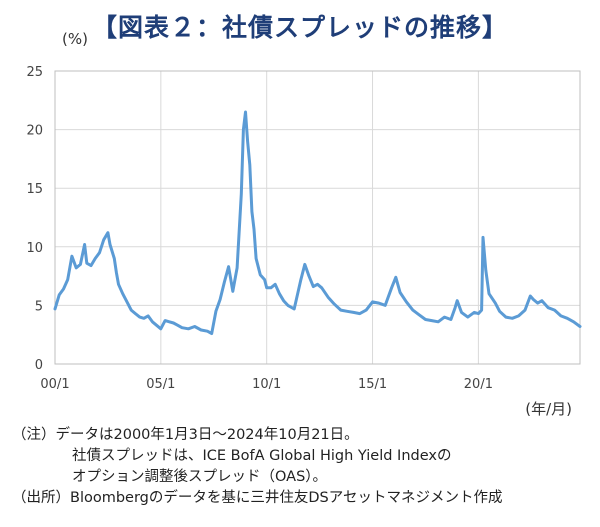  I want to click on x-tick-labels: 00/1 05/1 10/1 15/1 20/1, so click(266, 384).